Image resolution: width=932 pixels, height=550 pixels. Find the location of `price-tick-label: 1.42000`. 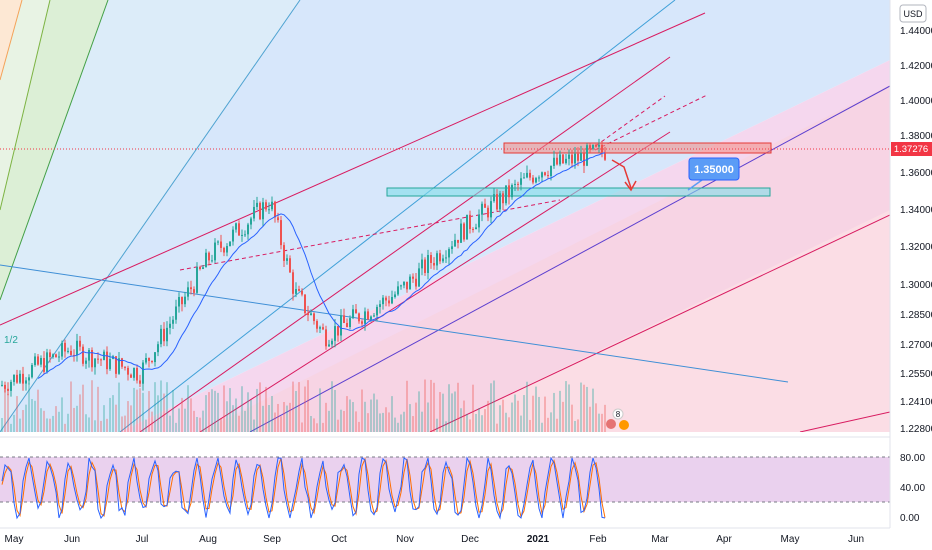

price-tick-label: 1.42000 is located at coordinates (916, 66).